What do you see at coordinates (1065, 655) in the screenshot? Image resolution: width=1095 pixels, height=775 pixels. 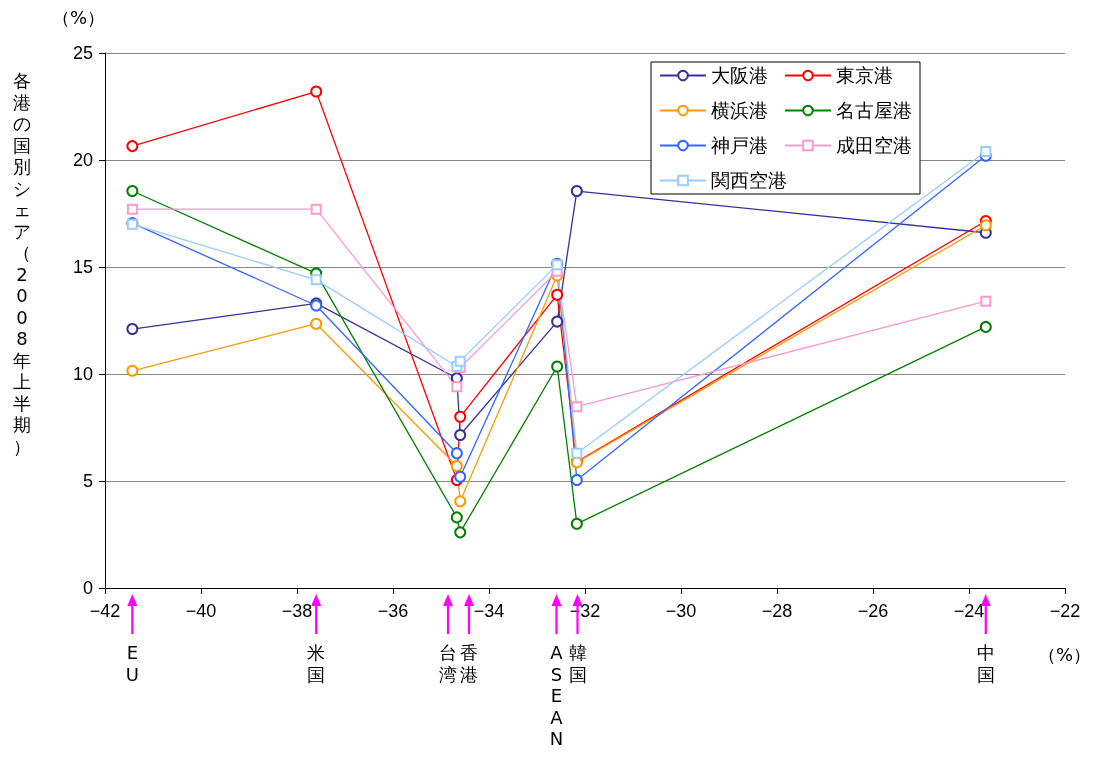 I see `x-axis-title: （%）` at bounding box center [1065, 655].